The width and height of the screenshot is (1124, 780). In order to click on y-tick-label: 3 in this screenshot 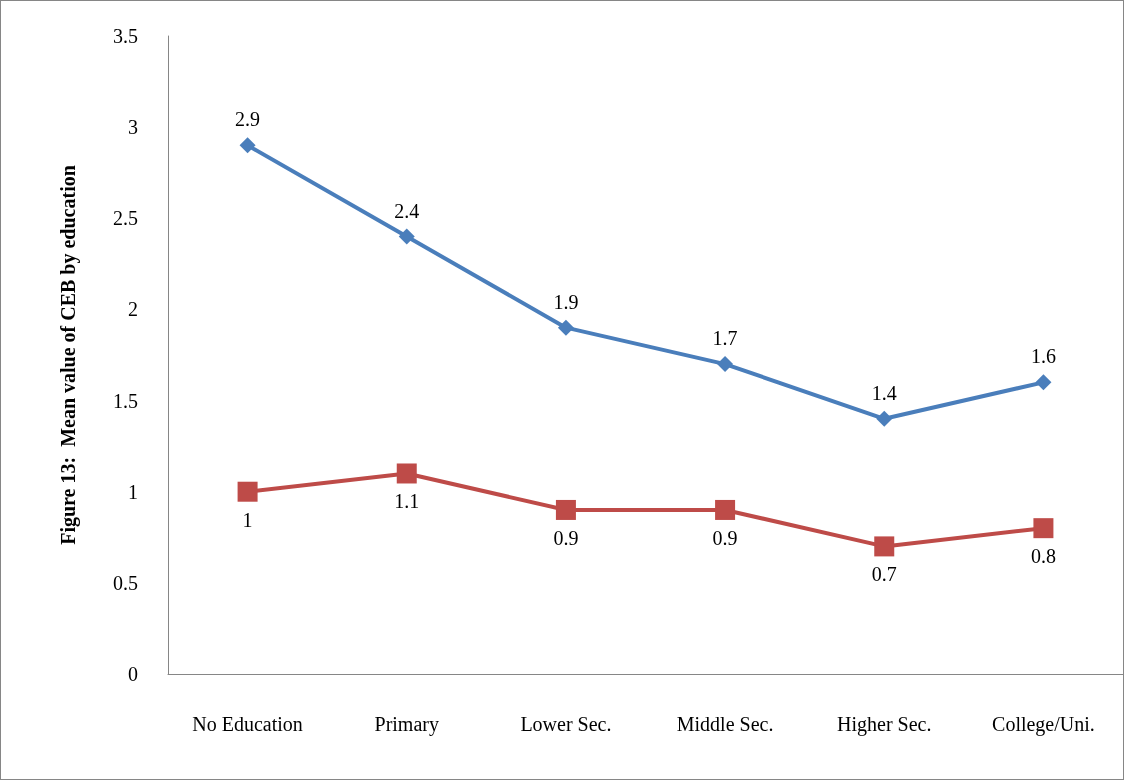, I will do `click(133, 127)`.